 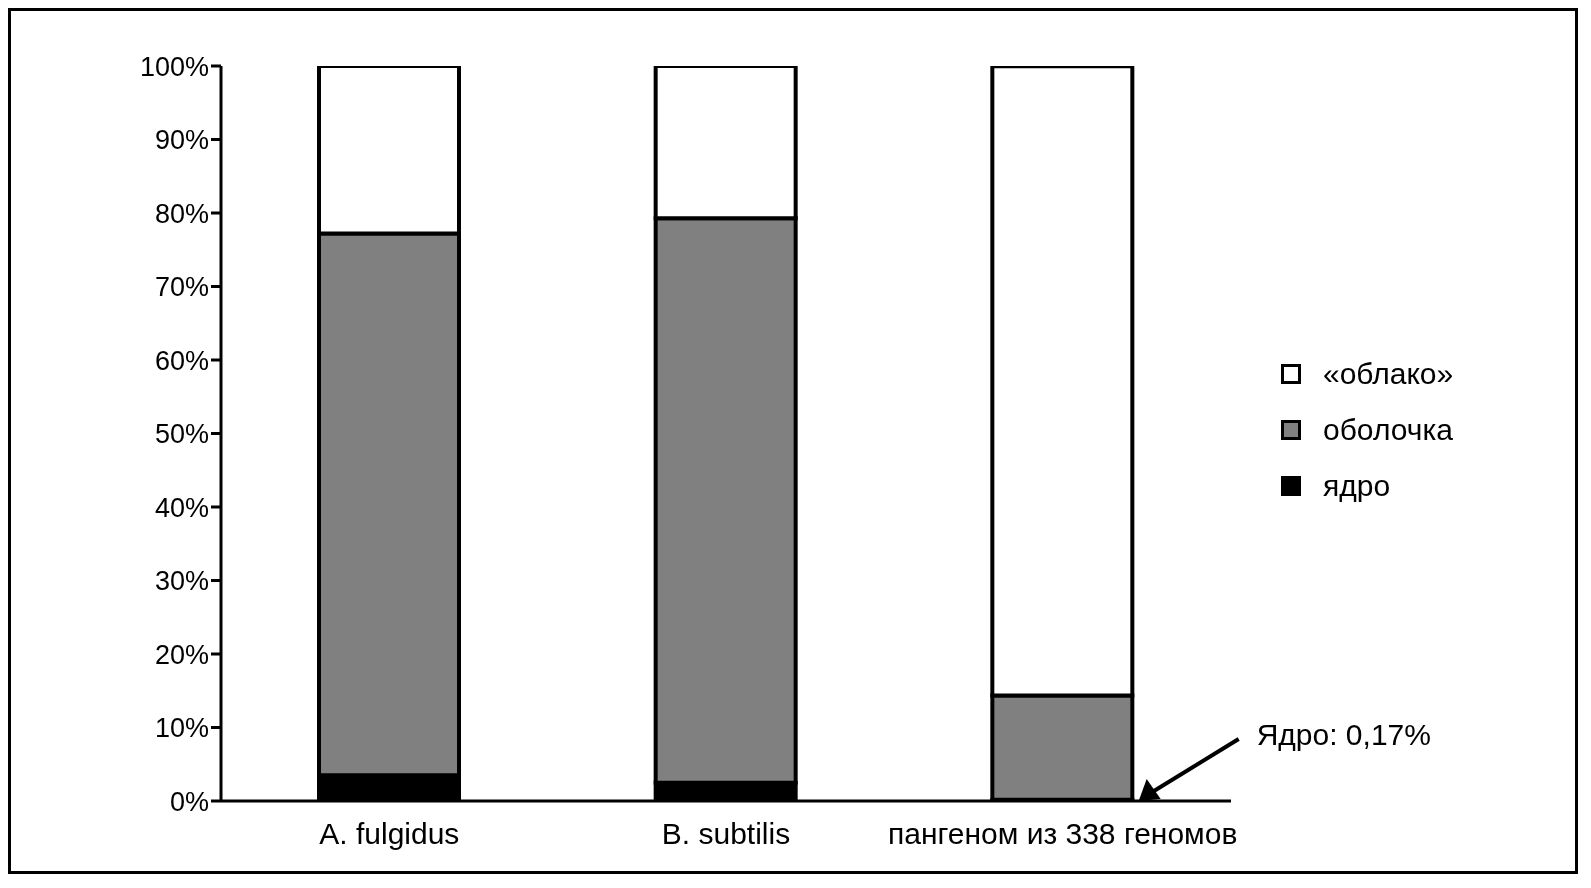 What do you see at coordinates (189, 801) in the screenshot?
I see `y-tick-label: 0%` at bounding box center [189, 801].